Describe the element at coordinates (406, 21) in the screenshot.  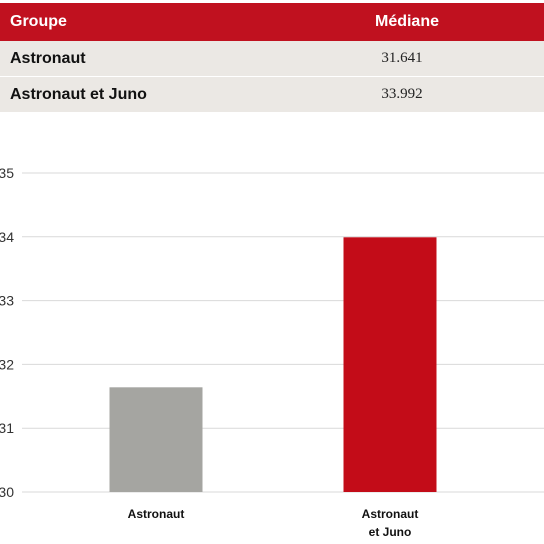
I see `column-header-median: Médiane` at that location.